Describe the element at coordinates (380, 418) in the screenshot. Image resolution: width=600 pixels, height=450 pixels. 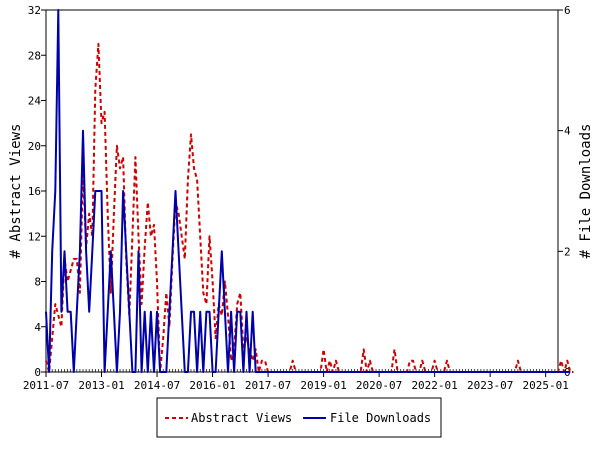
I see `legend-label-file-downloads: File Downloads` at that location.